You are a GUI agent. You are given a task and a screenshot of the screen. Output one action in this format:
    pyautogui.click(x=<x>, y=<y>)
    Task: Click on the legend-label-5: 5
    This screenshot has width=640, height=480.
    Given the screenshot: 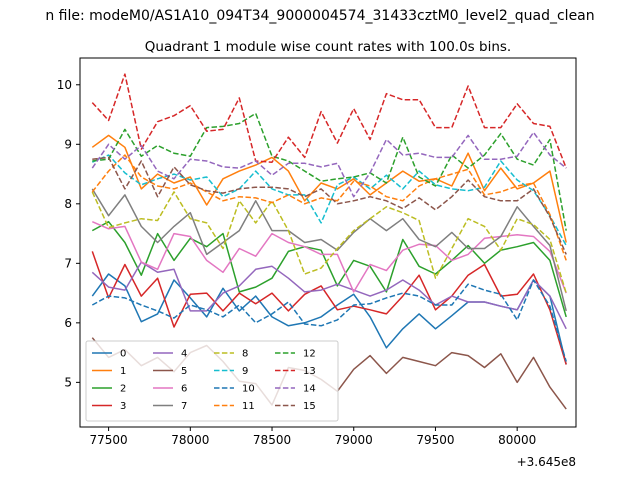 What is the action you would take?
    pyautogui.click(x=184, y=371)
    